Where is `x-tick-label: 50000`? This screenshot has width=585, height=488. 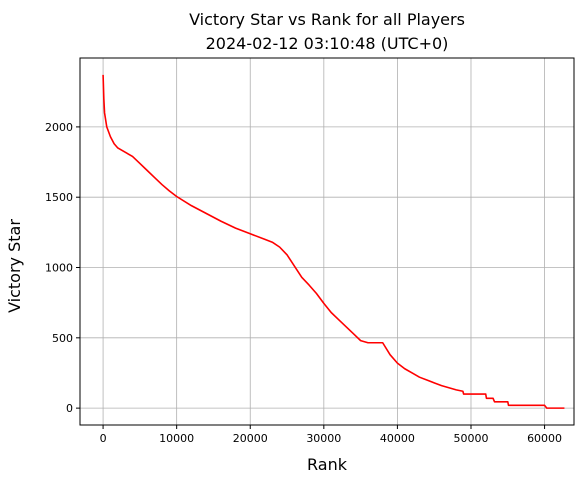 x-tick-label: 50000 is located at coordinates (470, 438).